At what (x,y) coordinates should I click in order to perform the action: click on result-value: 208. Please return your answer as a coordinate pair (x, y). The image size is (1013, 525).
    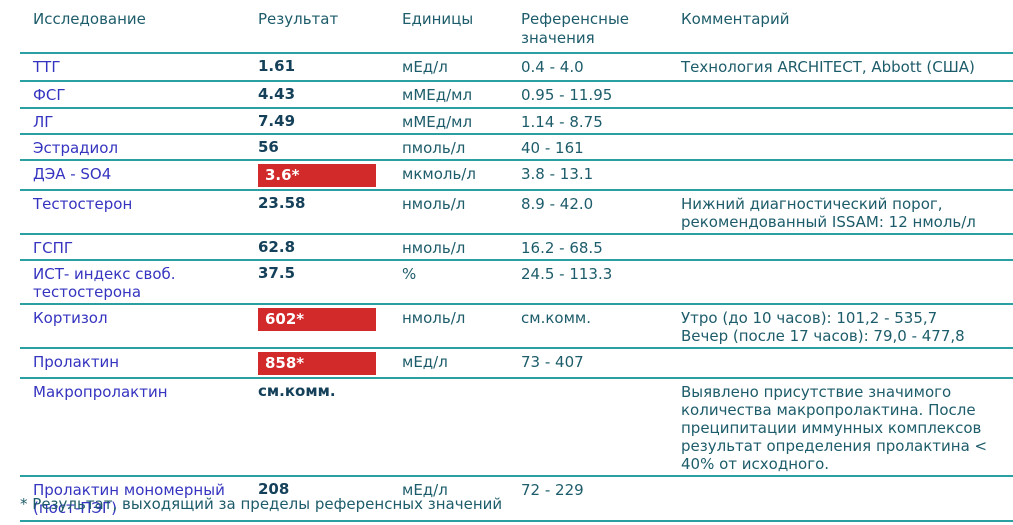
    Looking at the image, I should click on (274, 489).